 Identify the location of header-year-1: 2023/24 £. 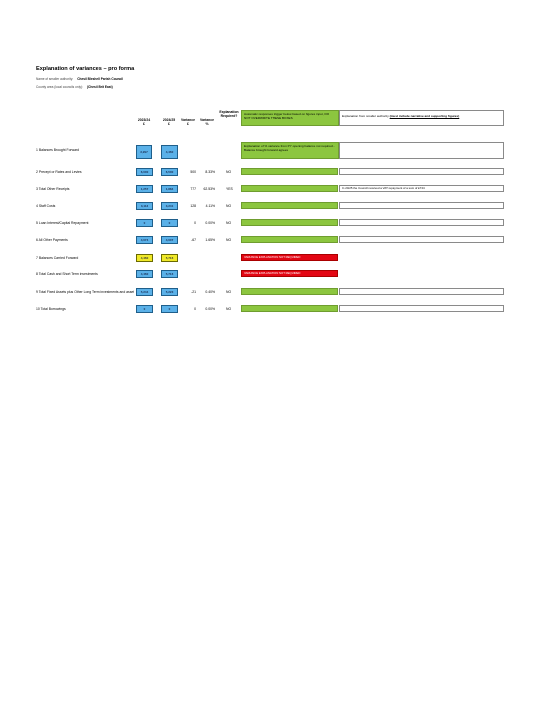
(144, 122).